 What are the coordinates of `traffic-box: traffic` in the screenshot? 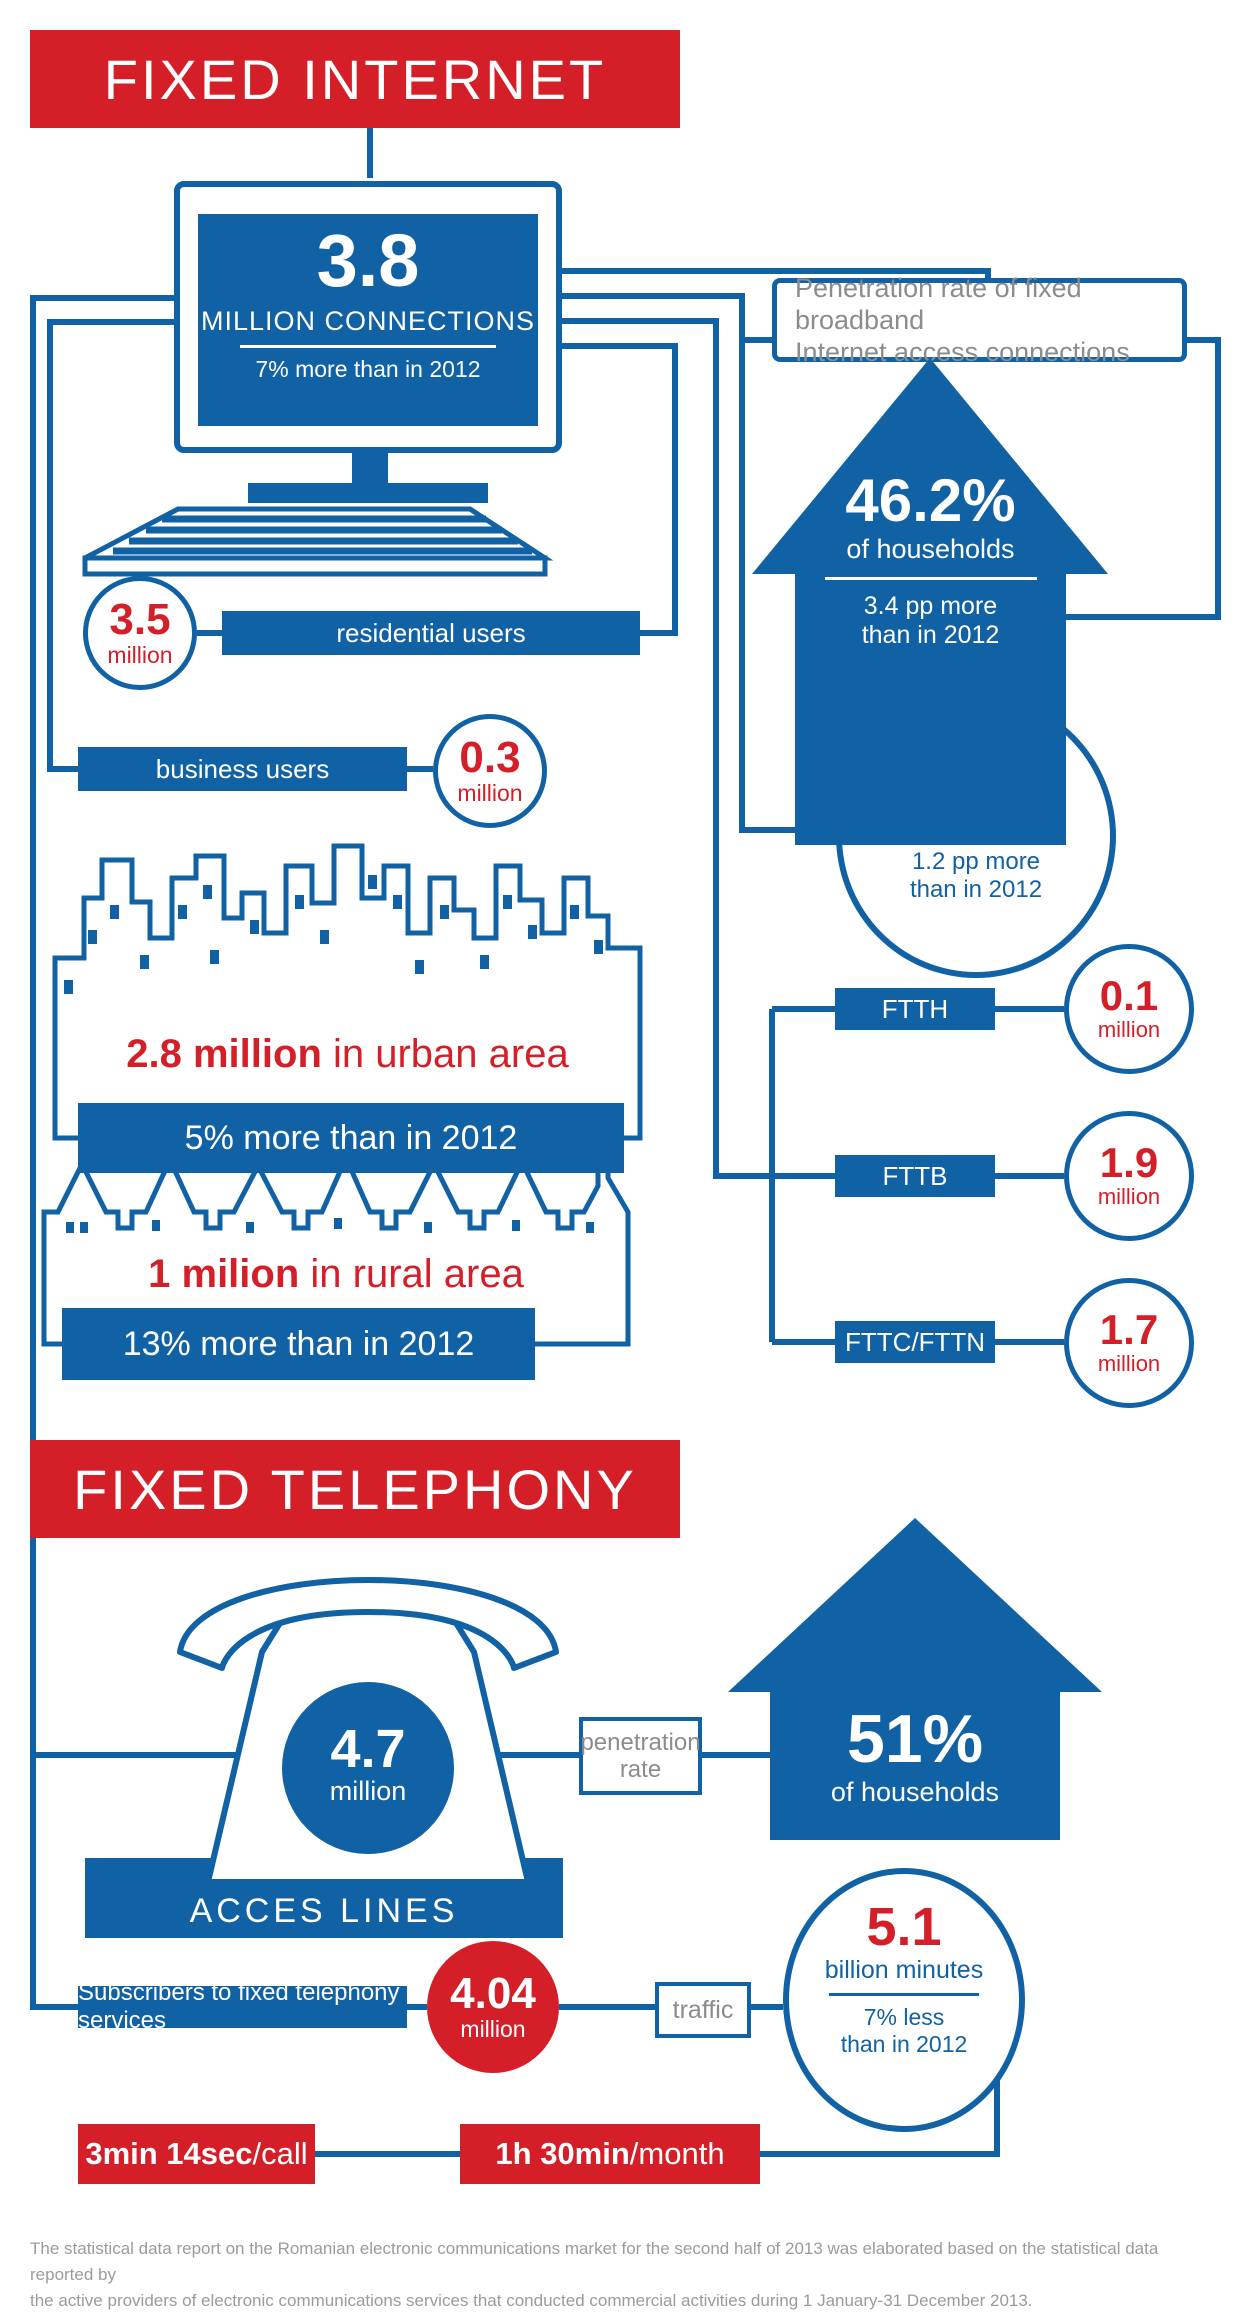 It's located at (703, 2010).